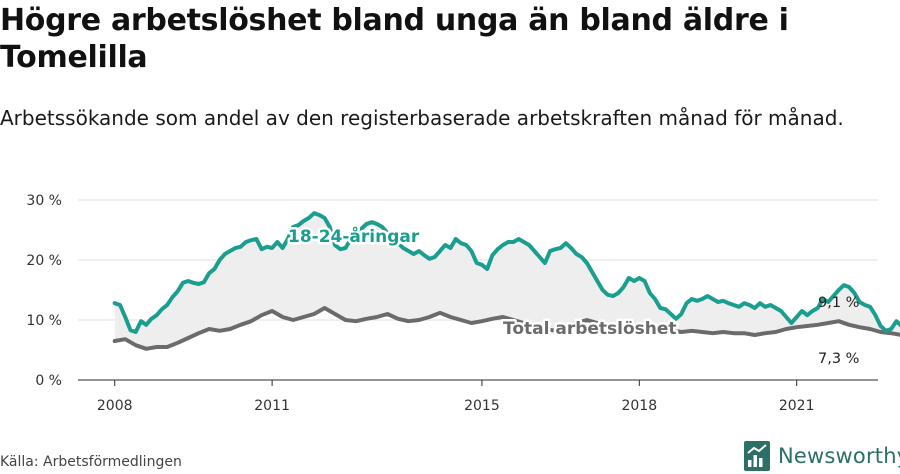 The height and width of the screenshot is (474, 900). I want to click on newsworthy-logo-icon, so click(757, 456).